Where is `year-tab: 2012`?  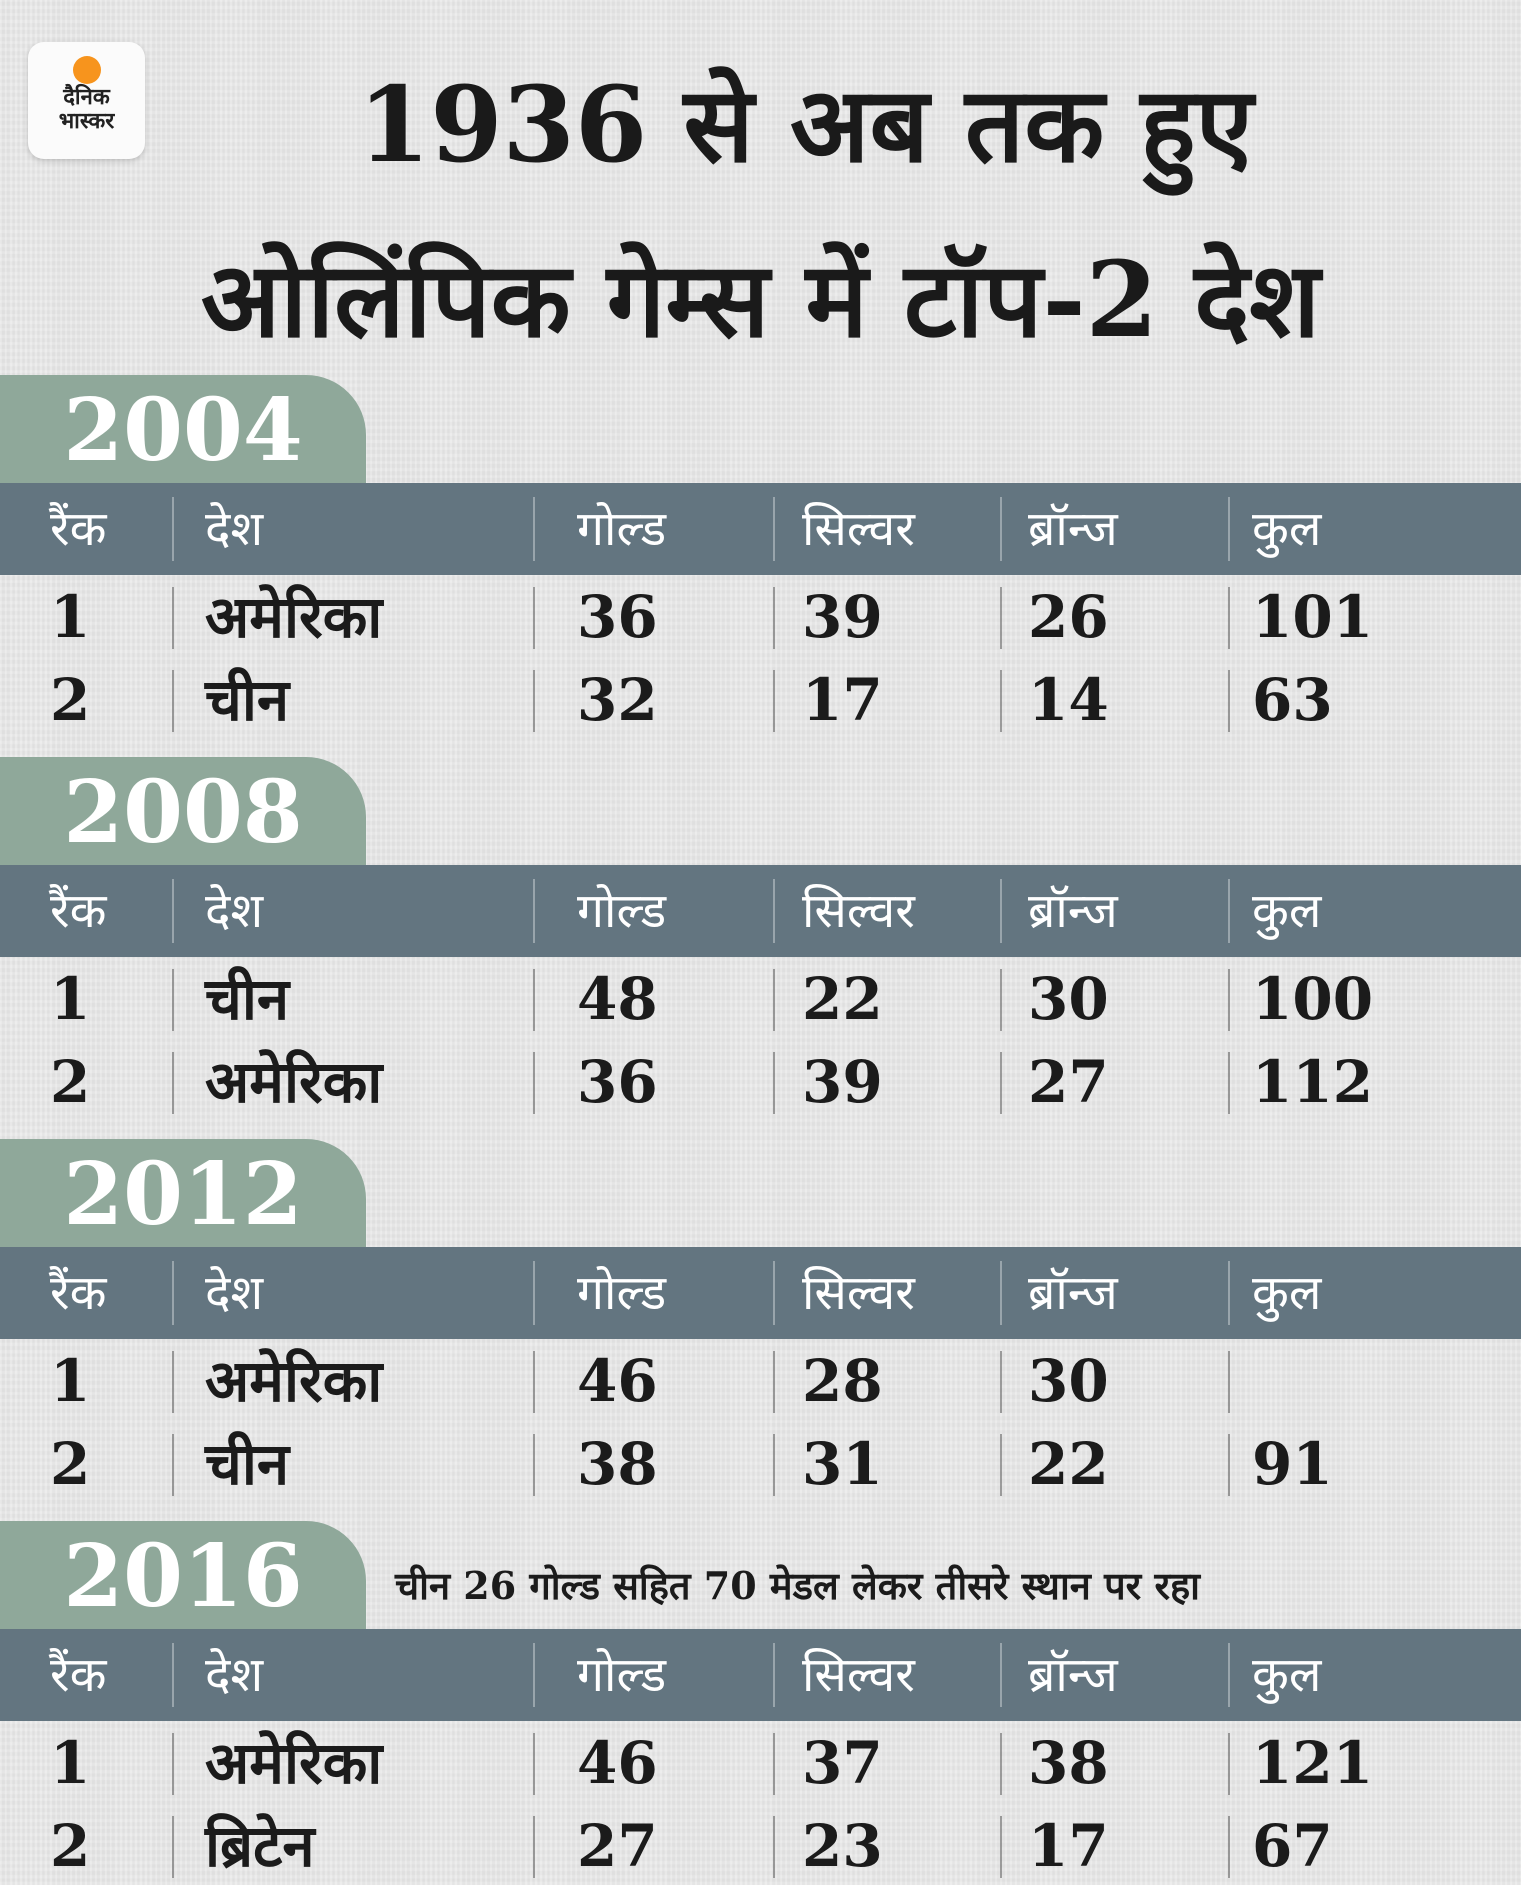
year-tab: 2012 is located at coordinates (183, 1194).